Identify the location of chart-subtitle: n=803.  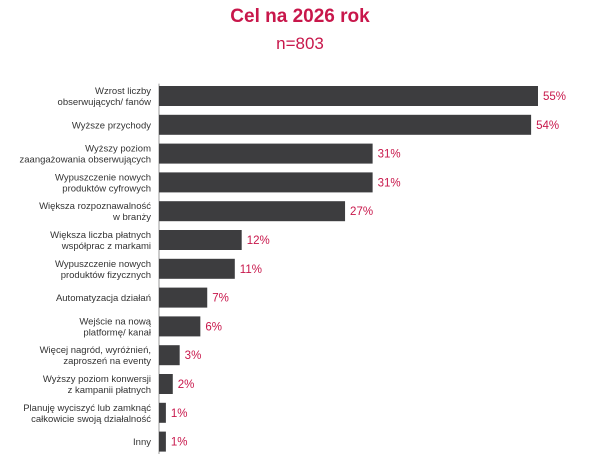
(300, 43).